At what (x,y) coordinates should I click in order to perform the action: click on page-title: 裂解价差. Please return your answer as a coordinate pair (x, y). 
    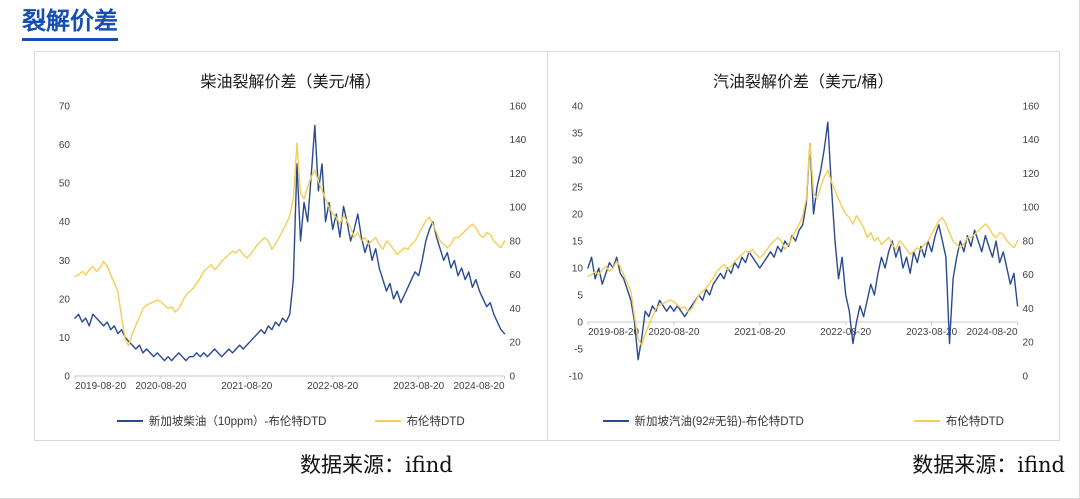
    Looking at the image, I should click on (70, 24).